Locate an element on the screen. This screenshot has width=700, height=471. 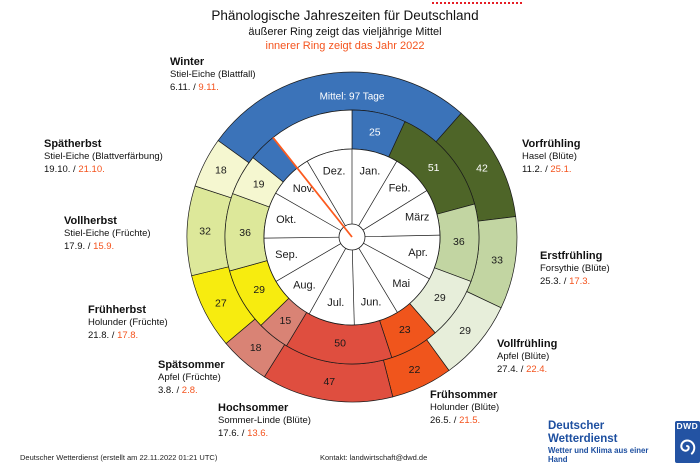
current-date-marker-line is located at coordinates (312, 187).